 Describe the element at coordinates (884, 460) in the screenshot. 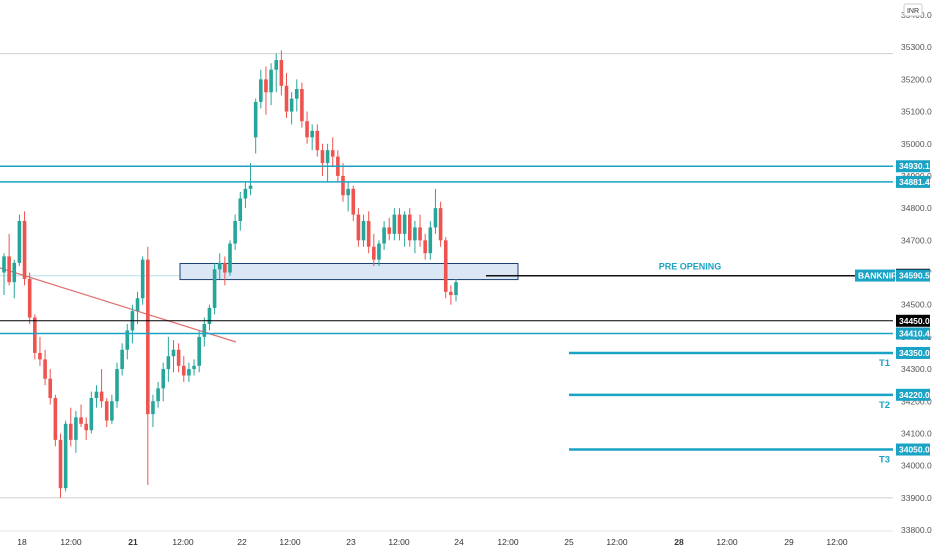

I see `target-label: T3` at that location.